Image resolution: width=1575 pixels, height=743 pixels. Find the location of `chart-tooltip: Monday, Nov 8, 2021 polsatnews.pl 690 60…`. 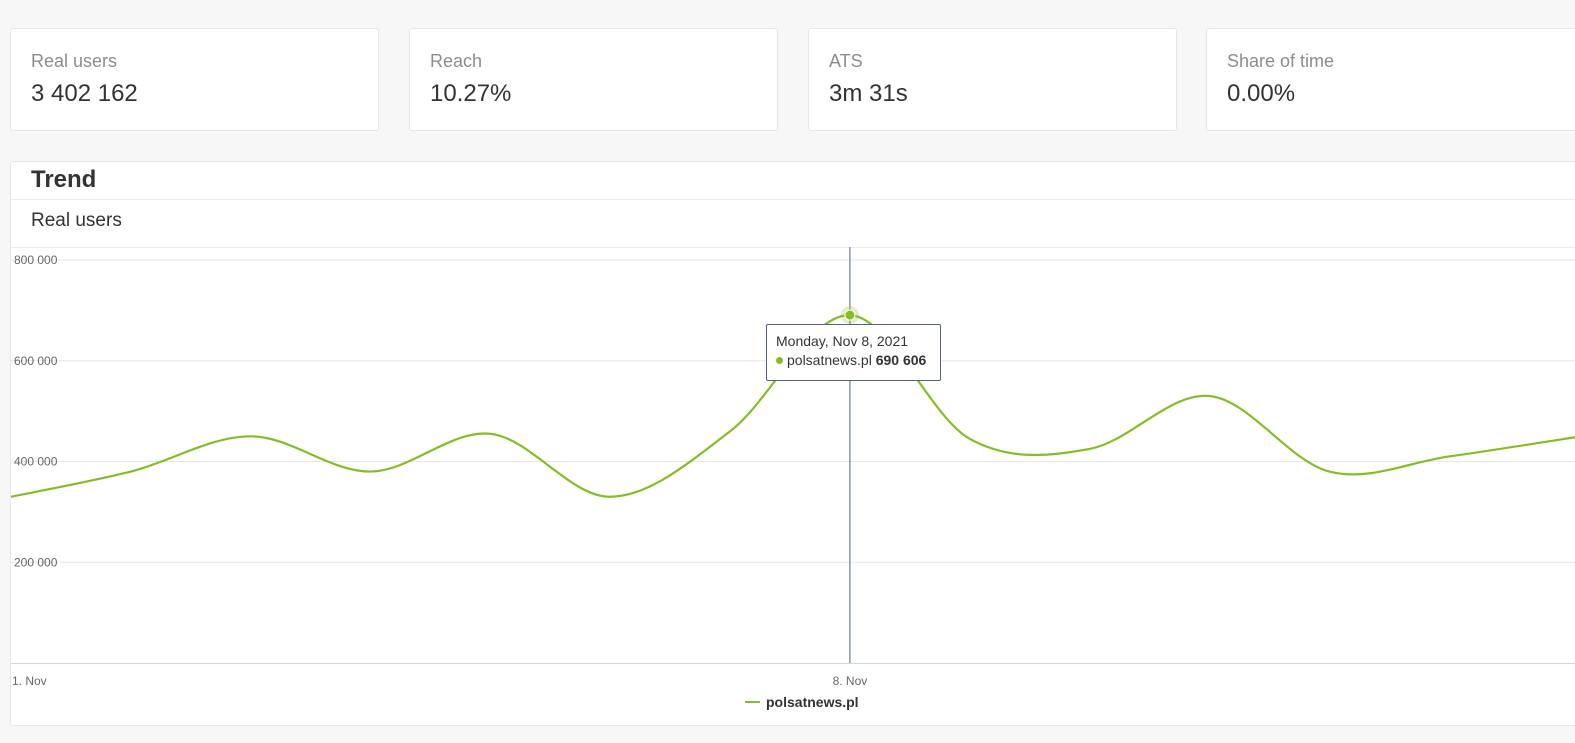

chart-tooltip: Monday, Nov 8, 2021 polsatnews.pl 690 60… is located at coordinates (853, 352).